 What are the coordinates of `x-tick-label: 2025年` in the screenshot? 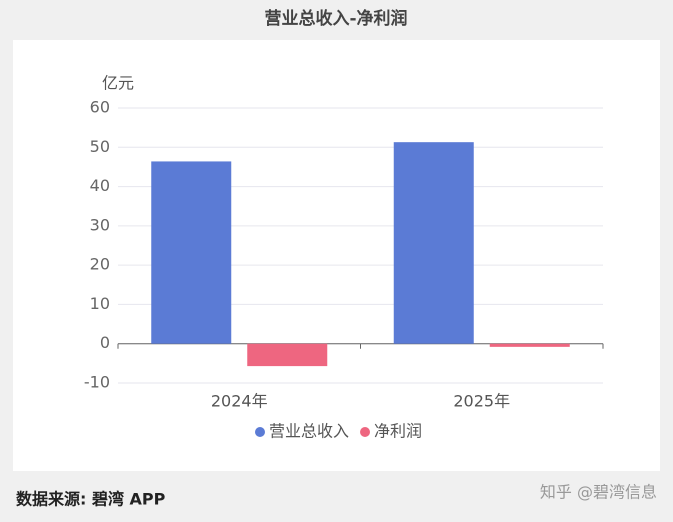 It's located at (481, 401).